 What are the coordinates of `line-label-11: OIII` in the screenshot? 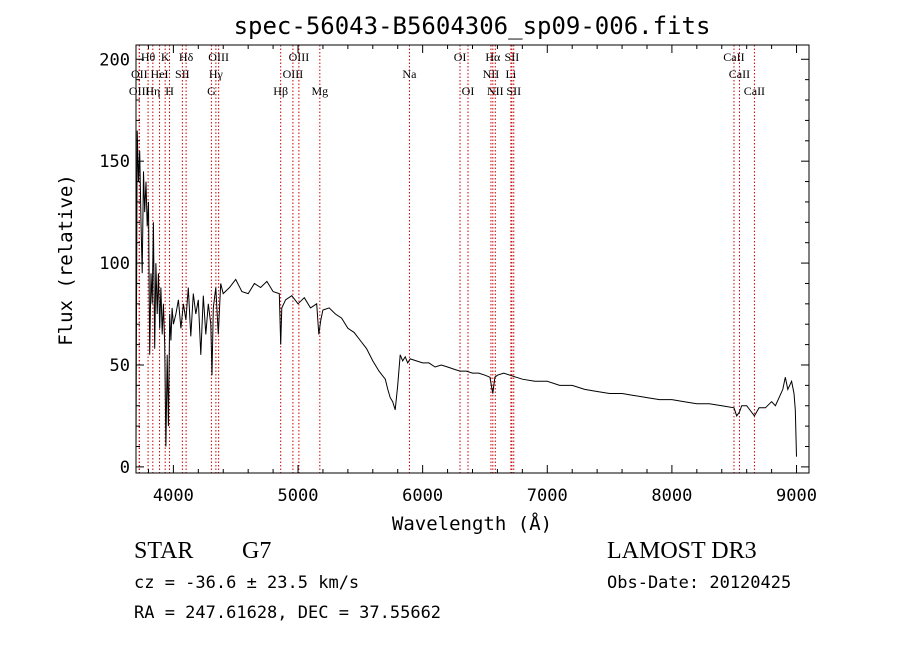 It's located at (218, 57).